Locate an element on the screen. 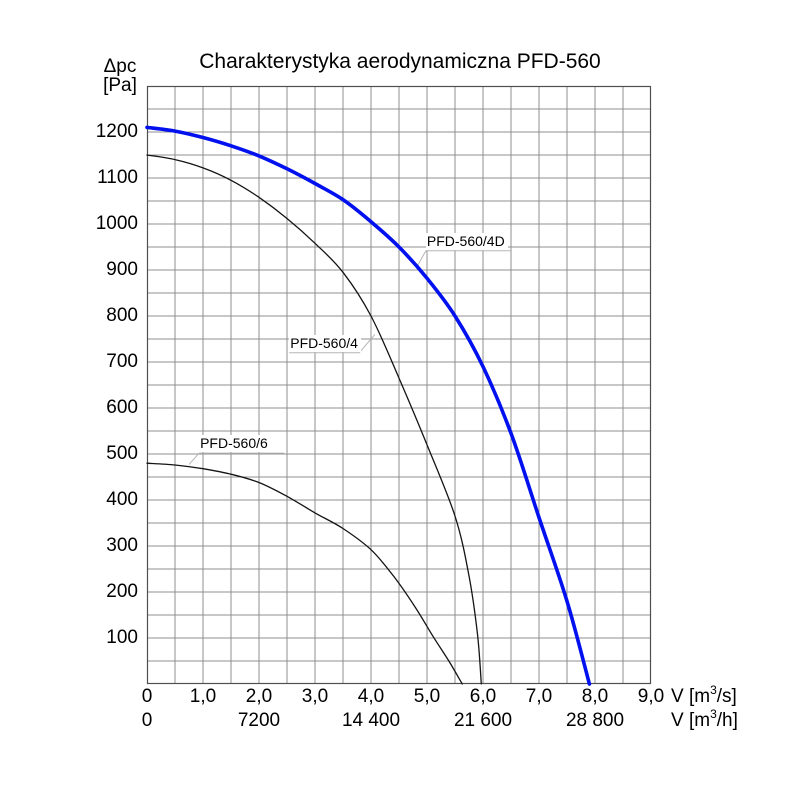 The width and height of the screenshot is (800, 800). y-tick-100: 100 is located at coordinates (122, 637).